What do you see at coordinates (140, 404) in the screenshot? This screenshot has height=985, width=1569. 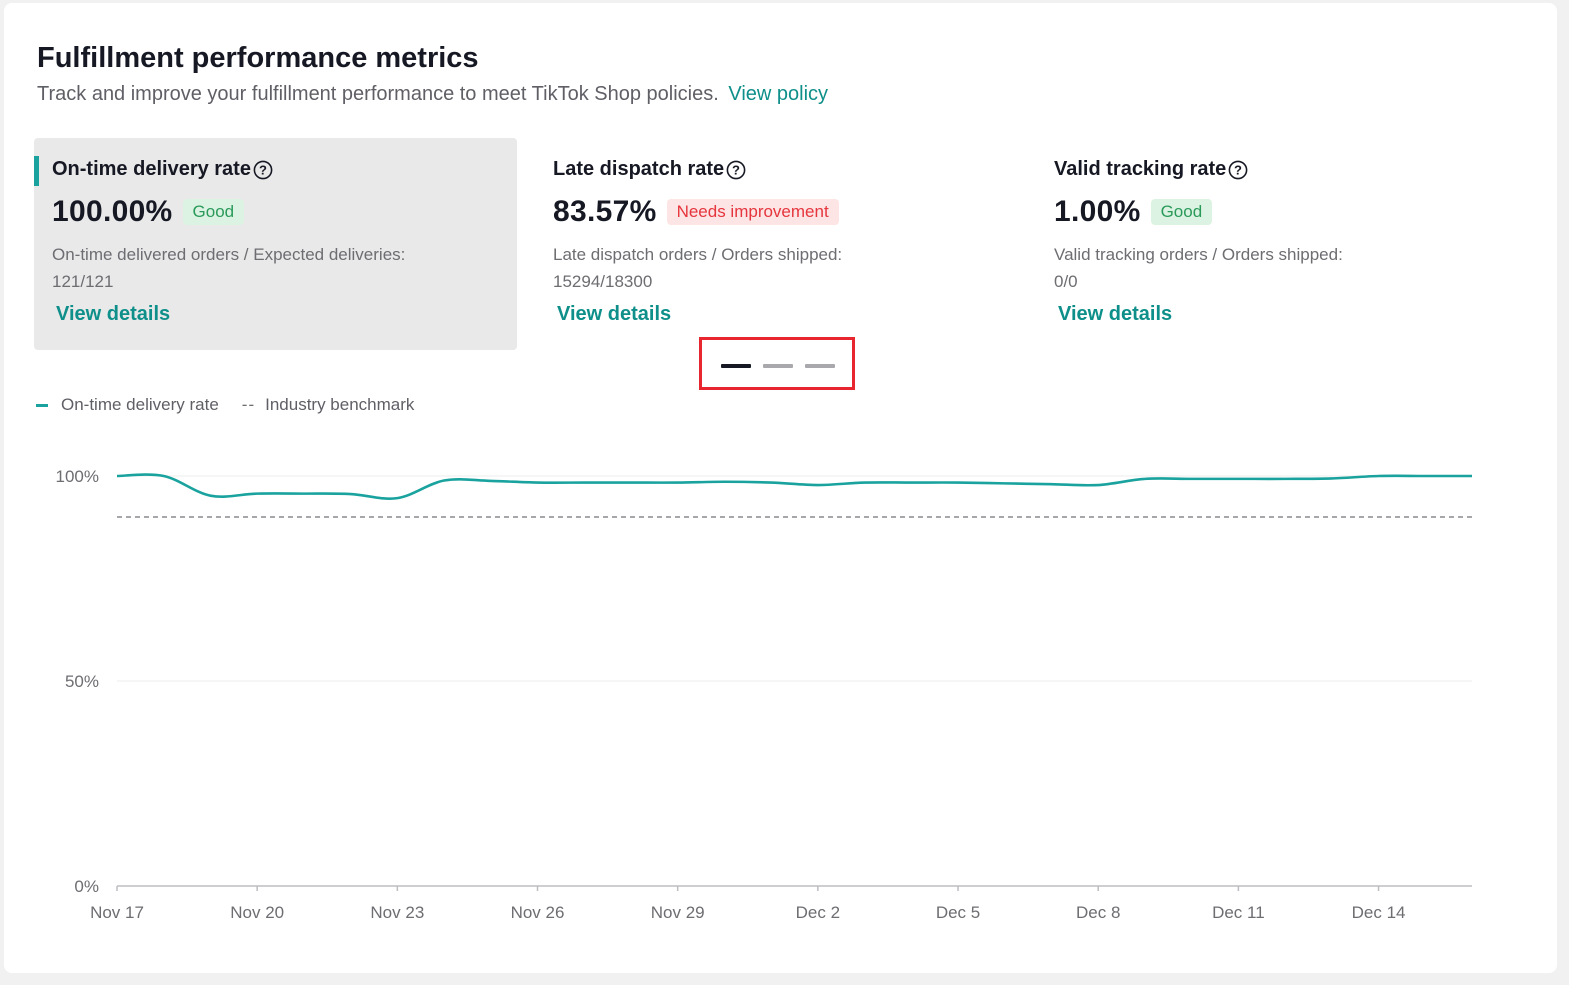 I see `legend-series-label: On-time delivery rate` at bounding box center [140, 404].